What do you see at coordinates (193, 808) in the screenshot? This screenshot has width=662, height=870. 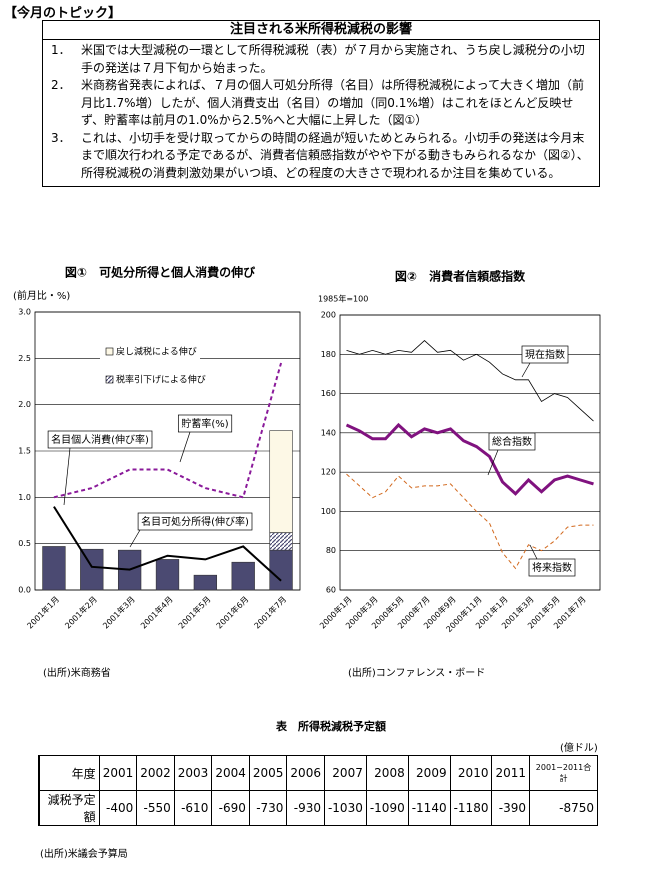 I see `cell: -610` at bounding box center [193, 808].